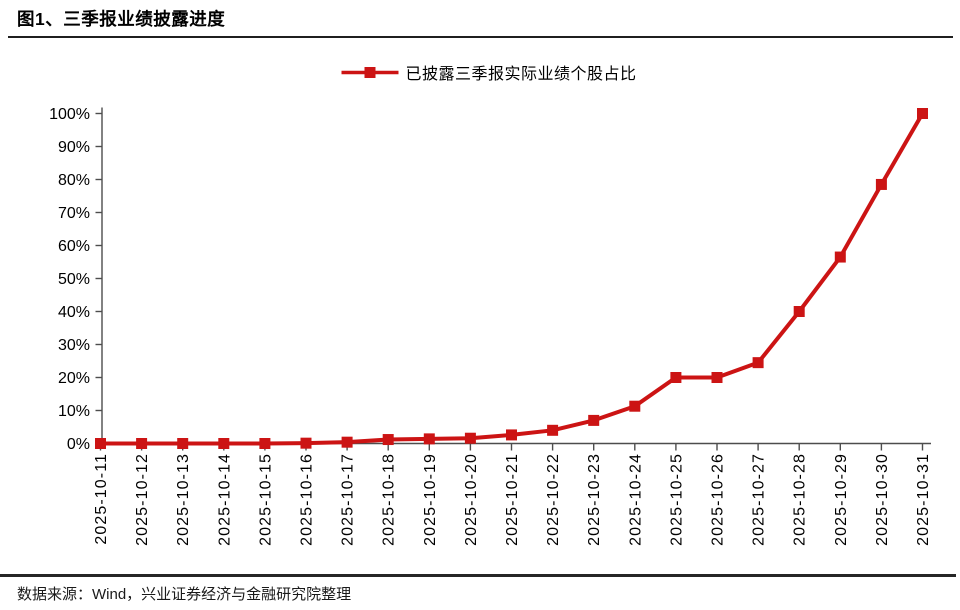 Image resolution: width=960 pixels, height=610 pixels. Describe the element at coordinates (142, 499) in the screenshot. I see `svg-text: 2025-10-12` at that location.